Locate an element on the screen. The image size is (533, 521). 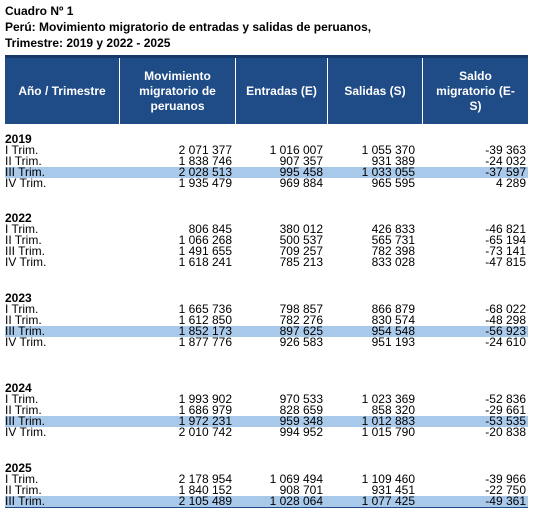
year-label: 2023 is located at coordinates (18, 298).